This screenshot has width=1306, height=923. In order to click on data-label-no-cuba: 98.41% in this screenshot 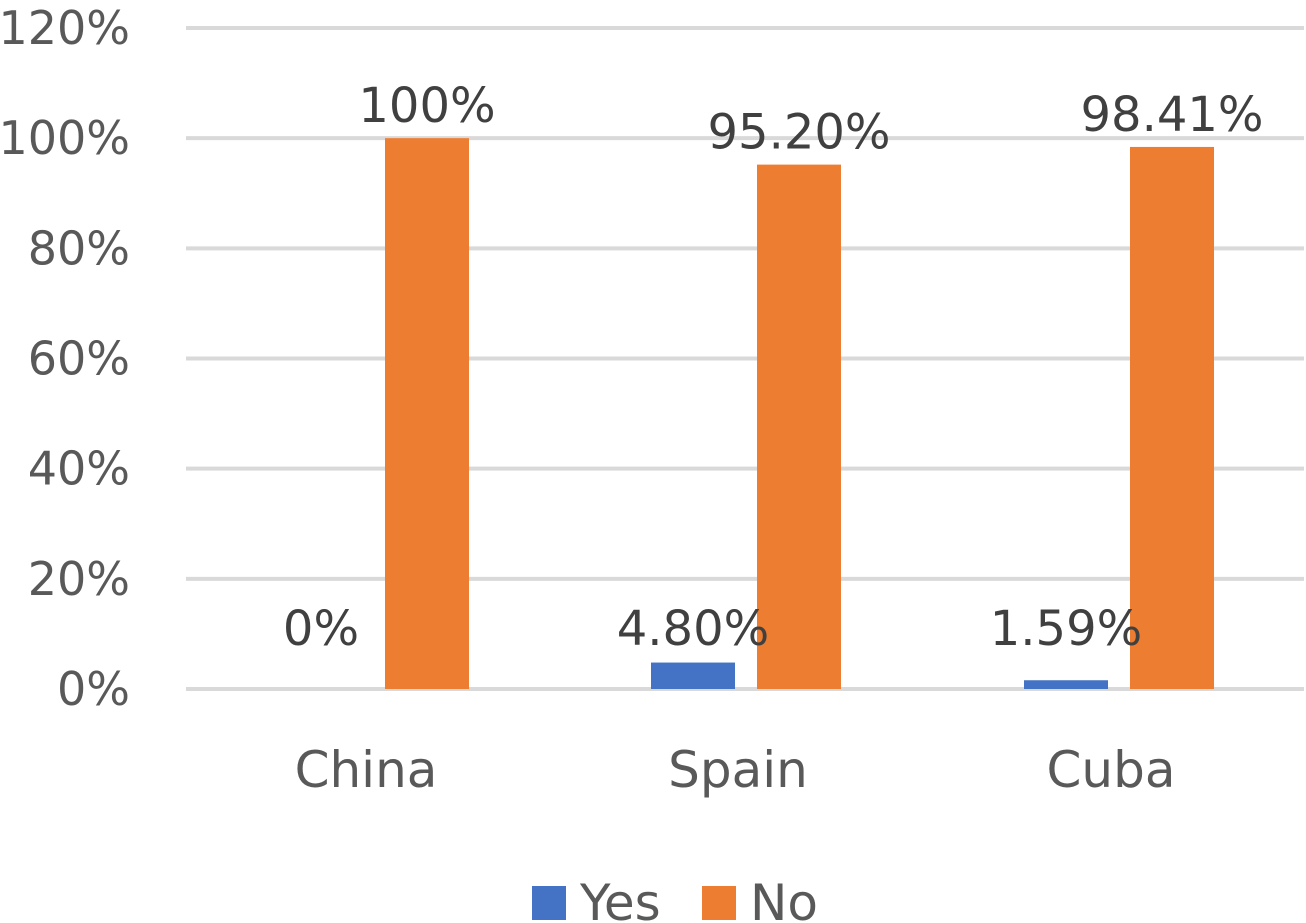, I will do `click(1171, 115)`.